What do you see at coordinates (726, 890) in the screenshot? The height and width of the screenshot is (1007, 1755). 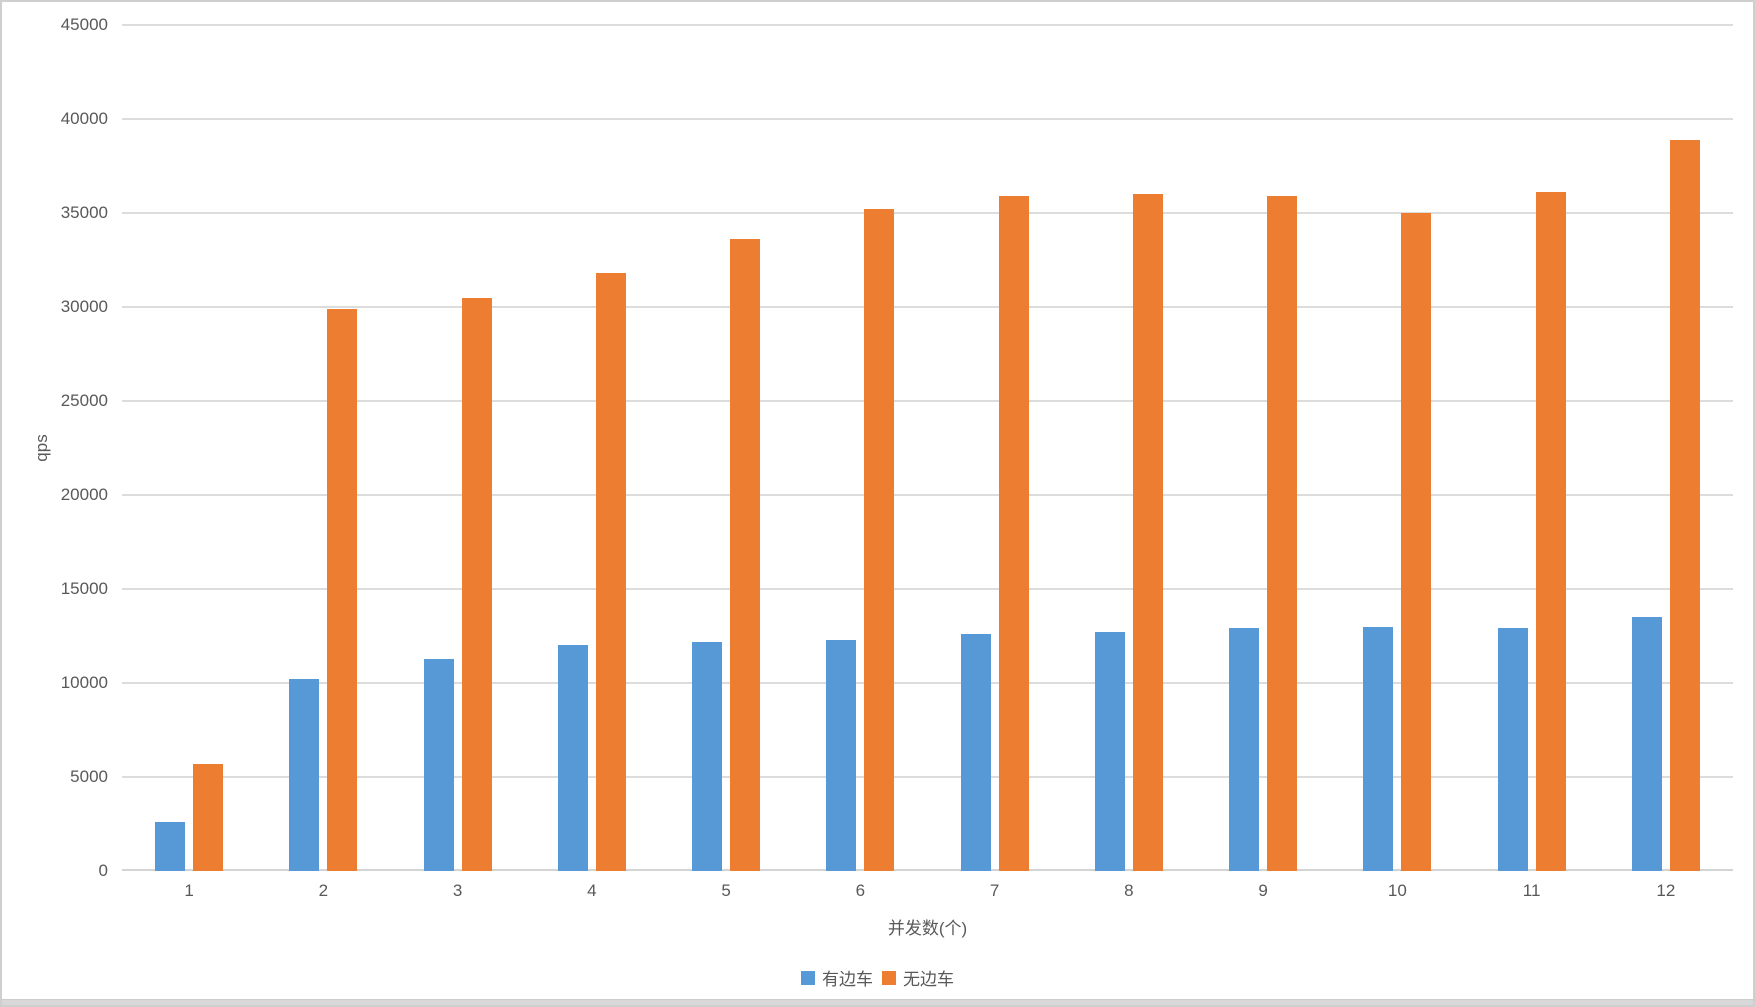 I see `x-axis-tick-label: 5` at bounding box center [726, 890].